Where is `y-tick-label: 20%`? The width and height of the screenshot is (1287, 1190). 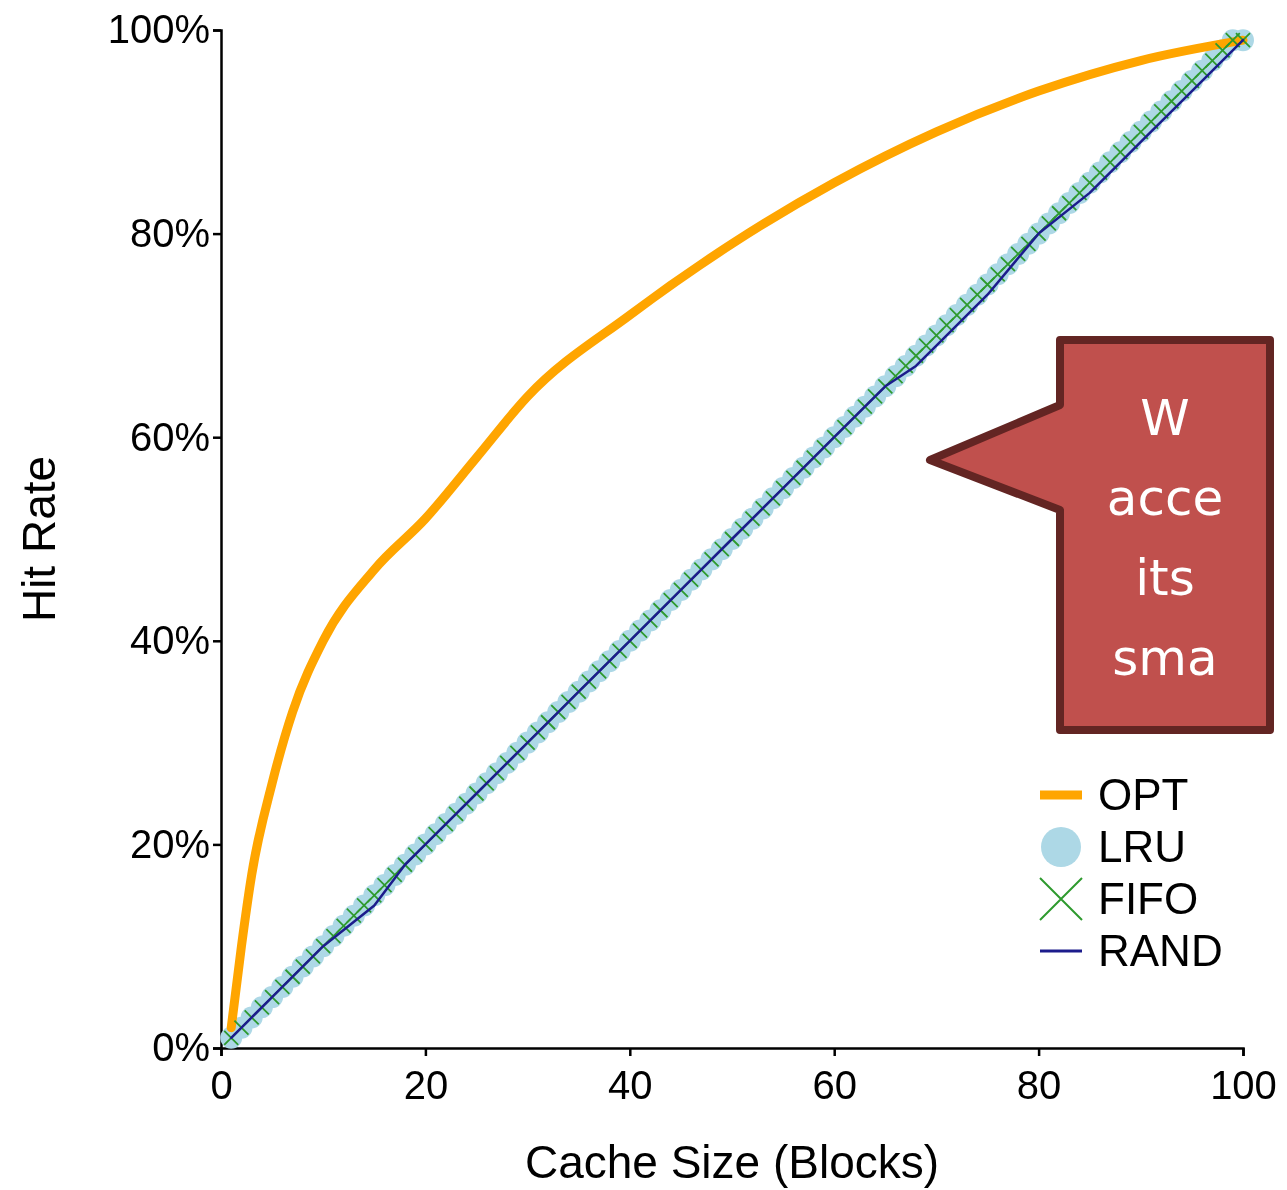 y-tick-label: 20% is located at coordinates (169, 843).